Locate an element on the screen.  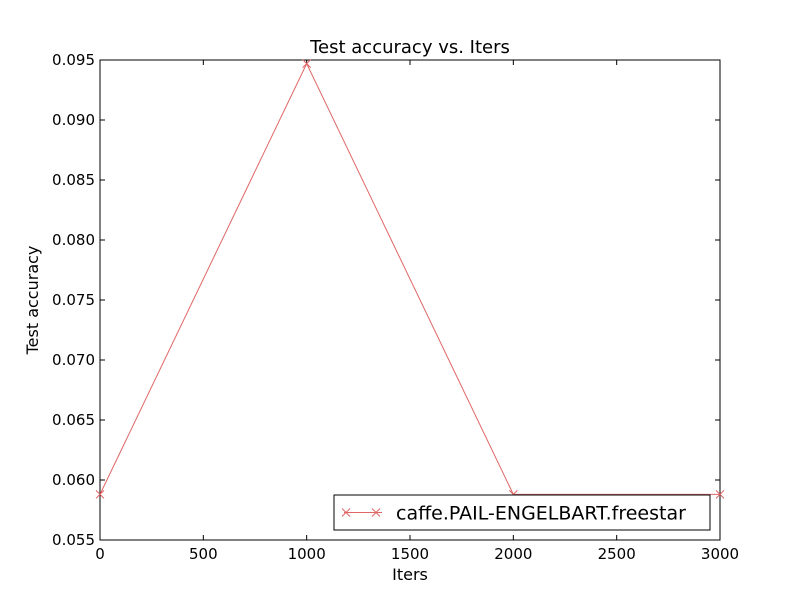
x-axis-label: Iters is located at coordinates (410, 574).